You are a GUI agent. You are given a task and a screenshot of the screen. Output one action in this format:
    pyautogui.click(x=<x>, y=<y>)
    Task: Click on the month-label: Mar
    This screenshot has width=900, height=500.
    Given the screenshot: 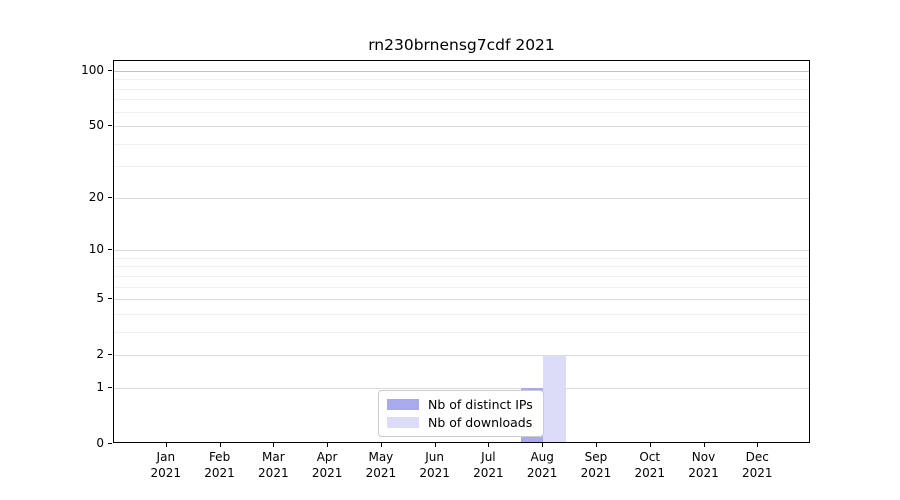 What is the action you would take?
    pyautogui.click(x=273, y=457)
    